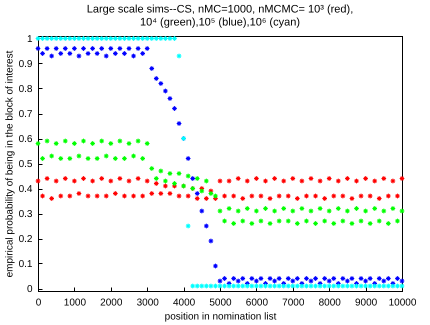  What do you see at coordinates (293, 303) in the screenshot?
I see `x-tick-label: 7000` at bounding box center [293, 303].